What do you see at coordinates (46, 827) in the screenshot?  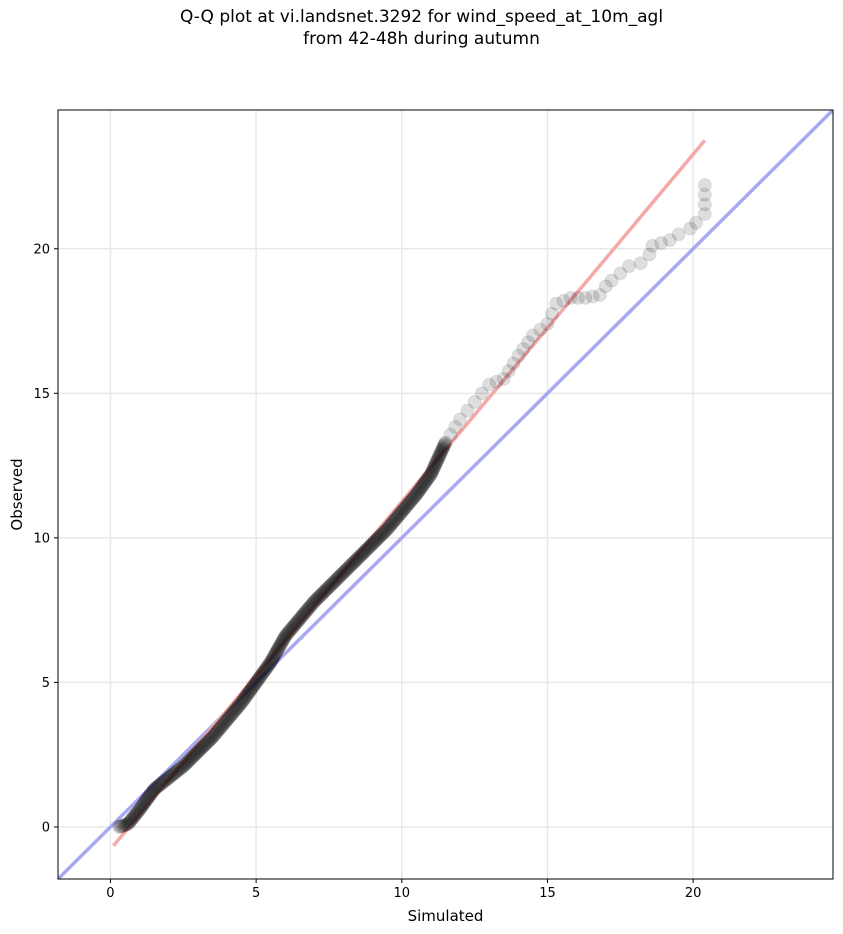 I see `y-tick-label: 0` at bounding box center [46, 827].